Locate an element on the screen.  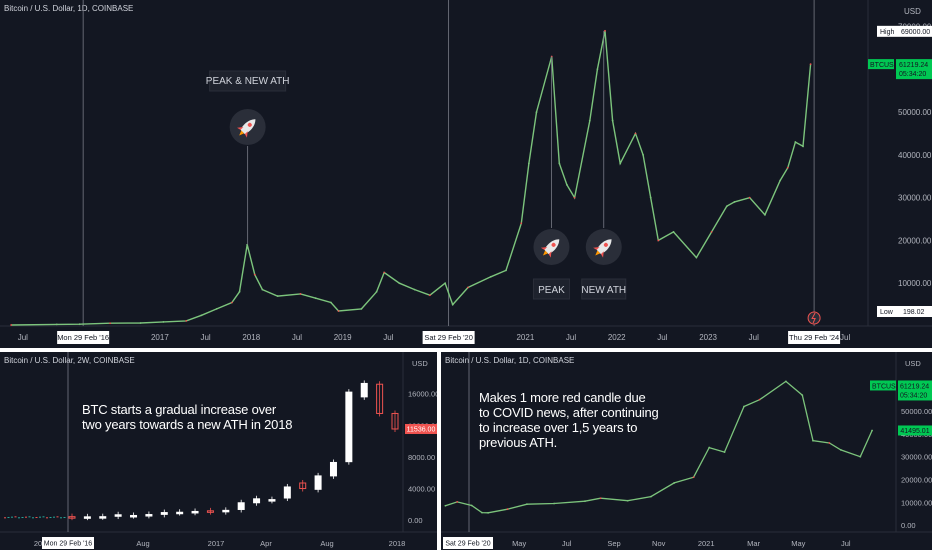
low-label-box is located at coordinates (904, 311).